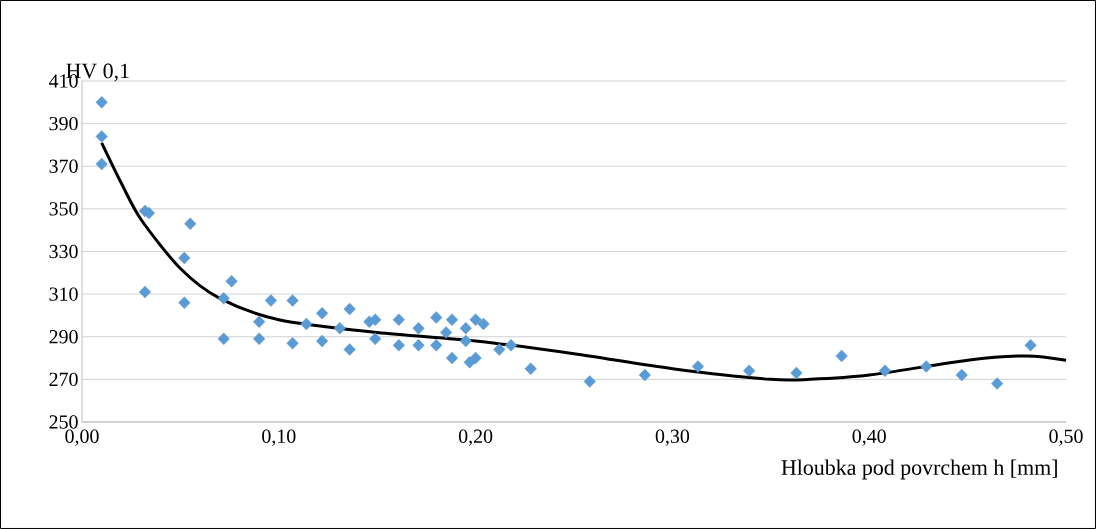  Describe the element at coordinates (63, 379) in the screenshot. I see `y-tick-label: 270` at that location.